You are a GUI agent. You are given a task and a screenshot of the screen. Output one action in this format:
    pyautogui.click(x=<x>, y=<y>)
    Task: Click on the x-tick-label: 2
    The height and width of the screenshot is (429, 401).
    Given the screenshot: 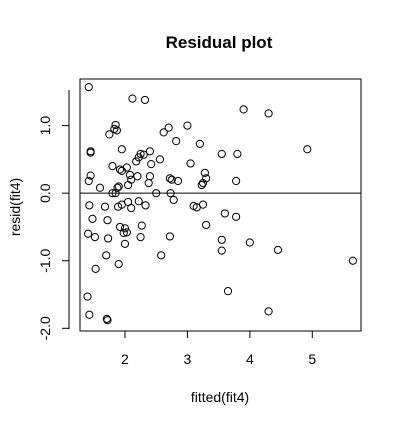 What is the action you would take?
    pyautogui.click(x=125, y=359)
    